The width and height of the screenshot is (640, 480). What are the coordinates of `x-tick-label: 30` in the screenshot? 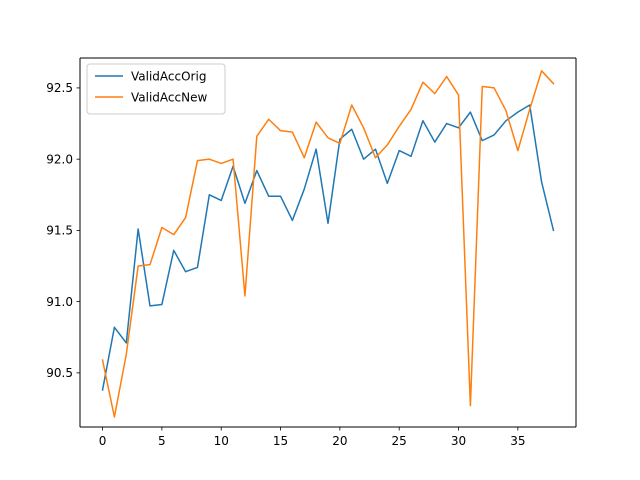 It's located at (458, 441).